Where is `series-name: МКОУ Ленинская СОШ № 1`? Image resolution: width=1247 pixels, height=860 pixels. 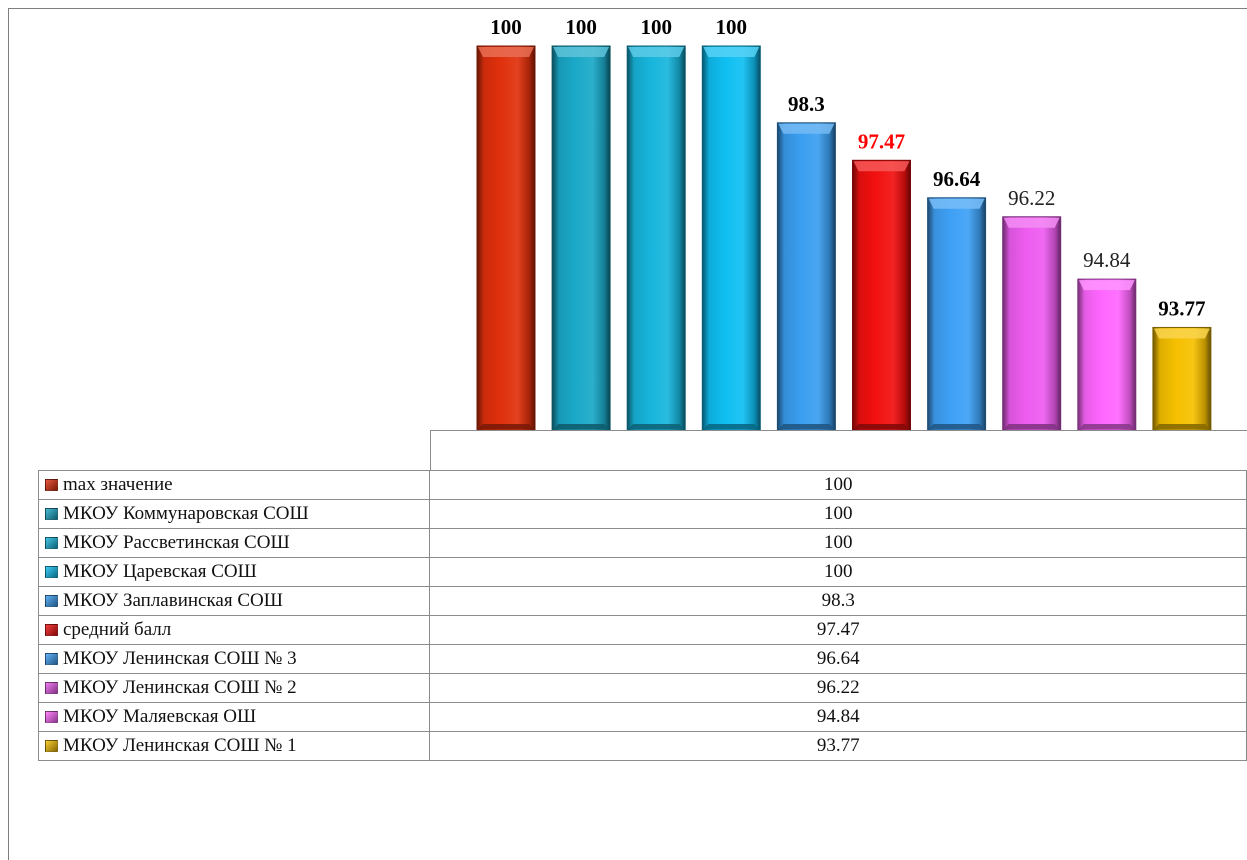 series-name: МКОУ Ленинская СОШ № 1 is located at coordinates (180, 745).